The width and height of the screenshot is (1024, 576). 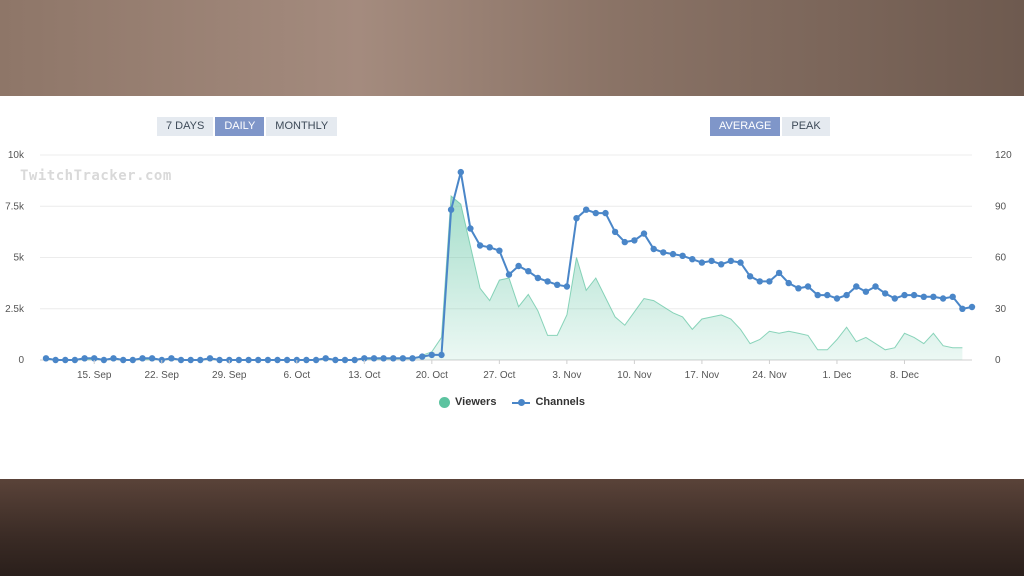 What do you see at coordinates (240, 126) in the screenshot?
I see `range-button-daily: DAILY` at bounding box center [240, 126].